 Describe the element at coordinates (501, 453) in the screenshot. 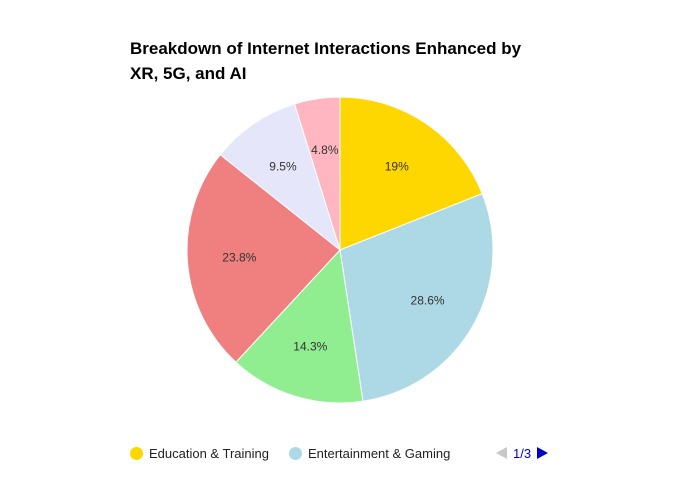

I see `legend-prev-arrow-icon` at that location.